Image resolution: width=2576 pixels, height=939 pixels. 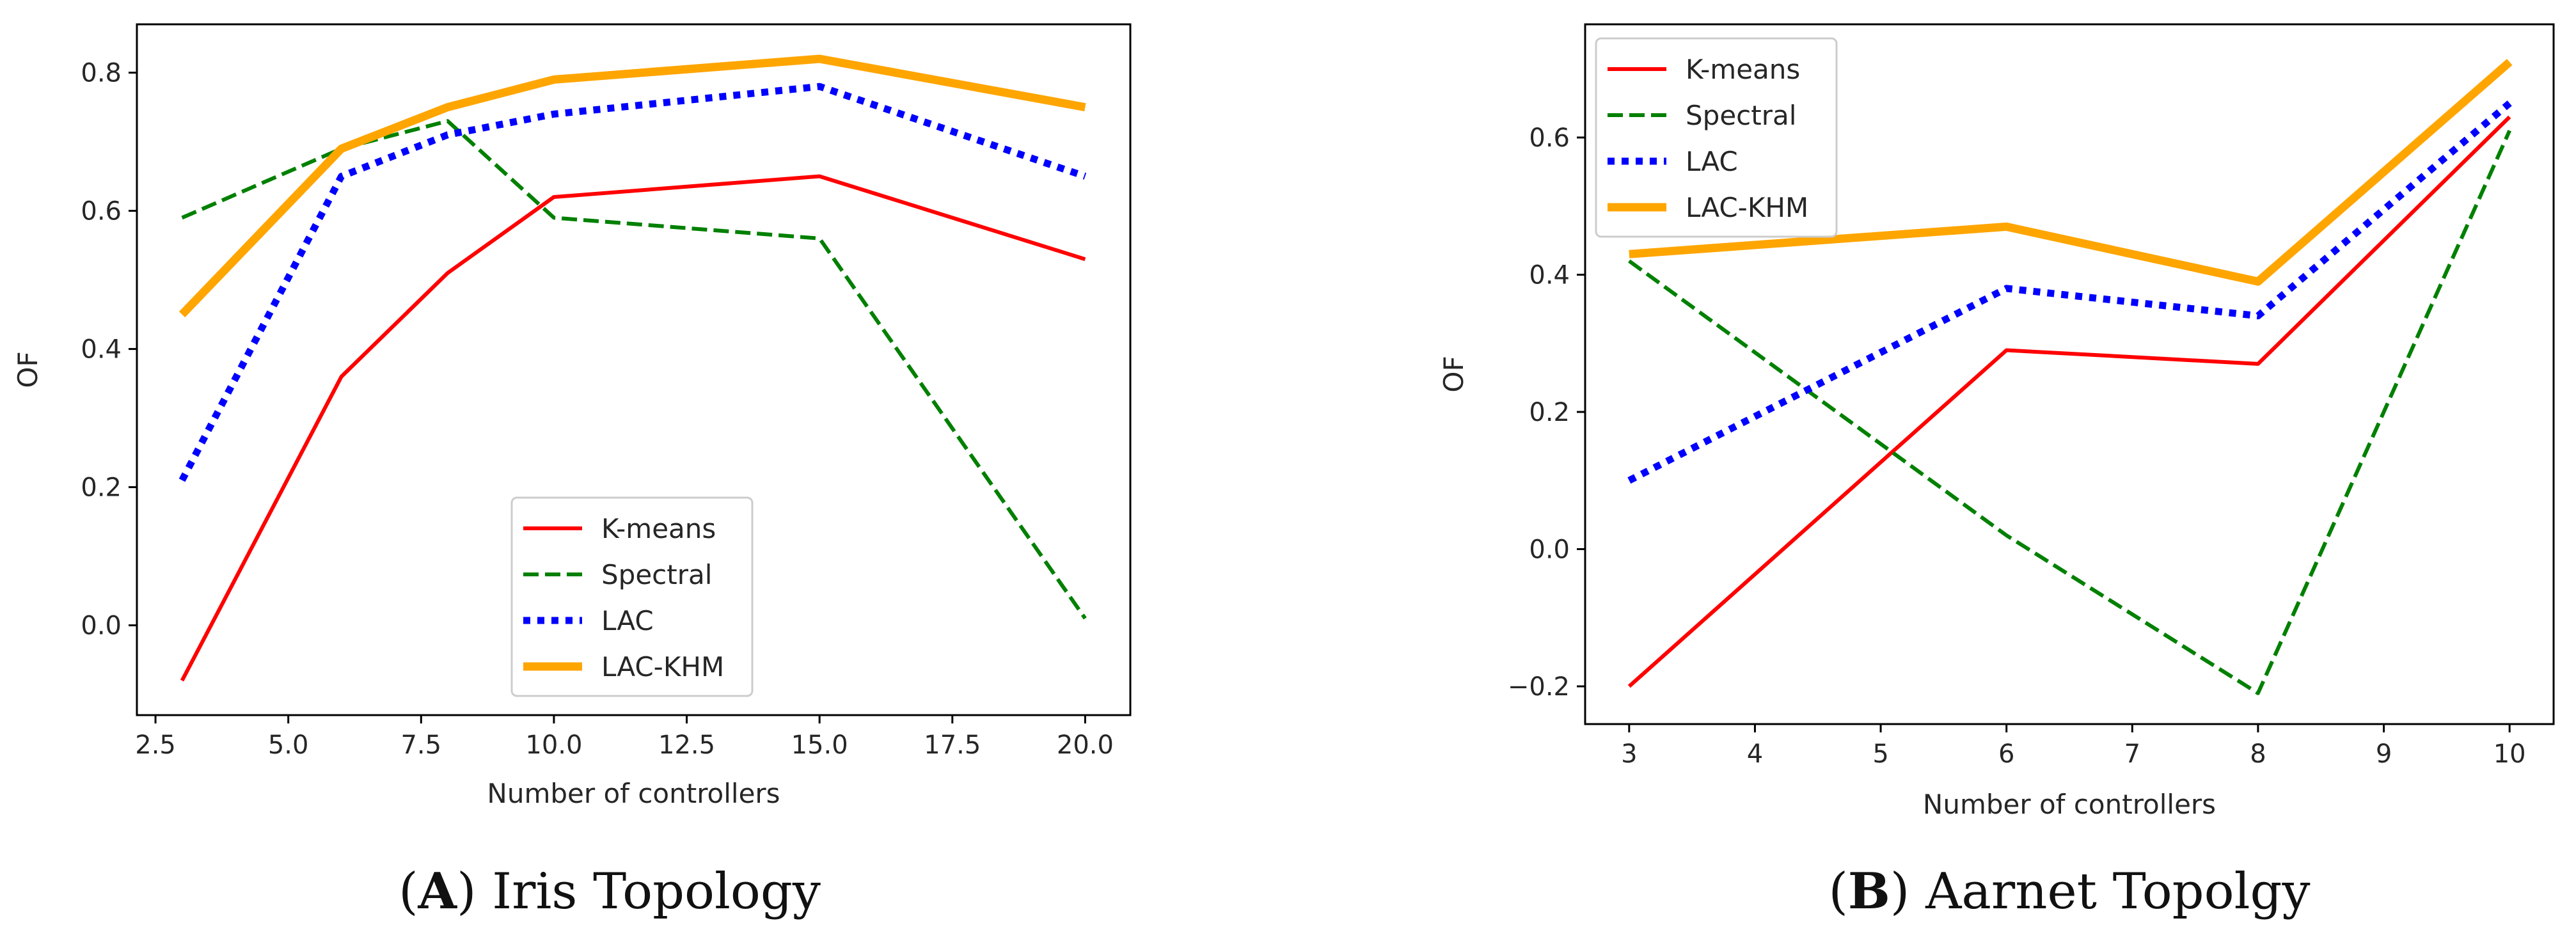 I want to click on x-tick-label: 15.0, so click(x=819, y=745).